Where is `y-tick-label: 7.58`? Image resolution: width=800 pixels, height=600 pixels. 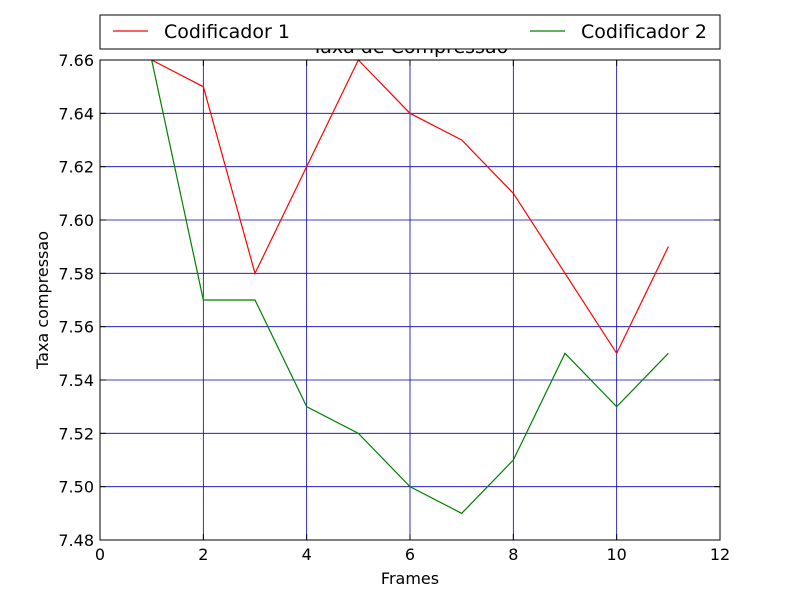 y-tick-label: 7.58 is located at coordinates (76, 273).